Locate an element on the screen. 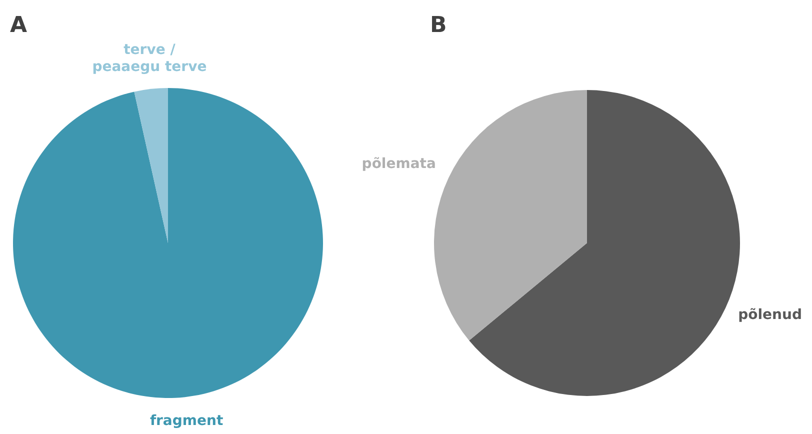 The image size is (812, 434). slice-label: fragment is located at coordinates (187, 420).